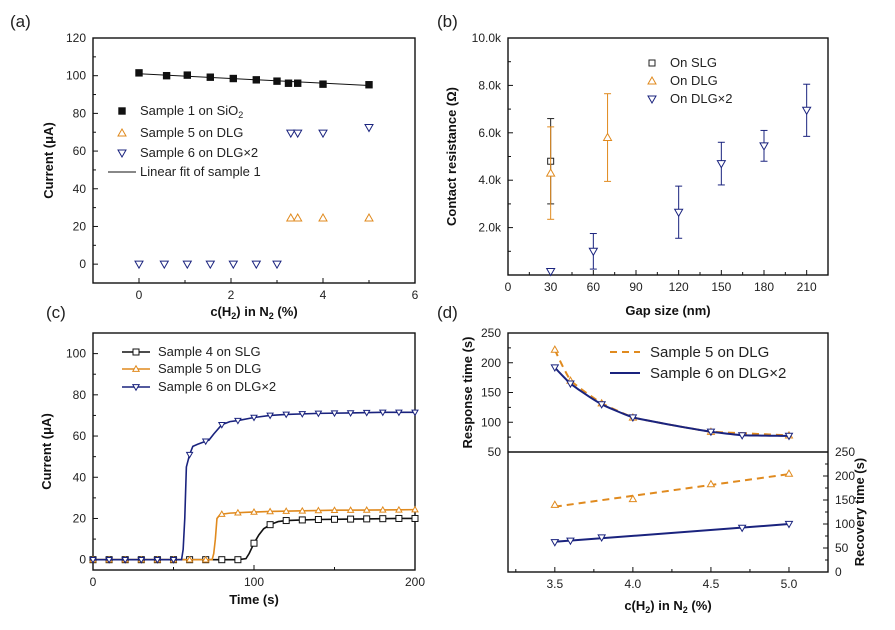 The image size is (895, 630). What do you see at coordinates (323, 295) in the screenshot?
I see `panel-a-xtick-label: 4` at bounding box center [323, 295].